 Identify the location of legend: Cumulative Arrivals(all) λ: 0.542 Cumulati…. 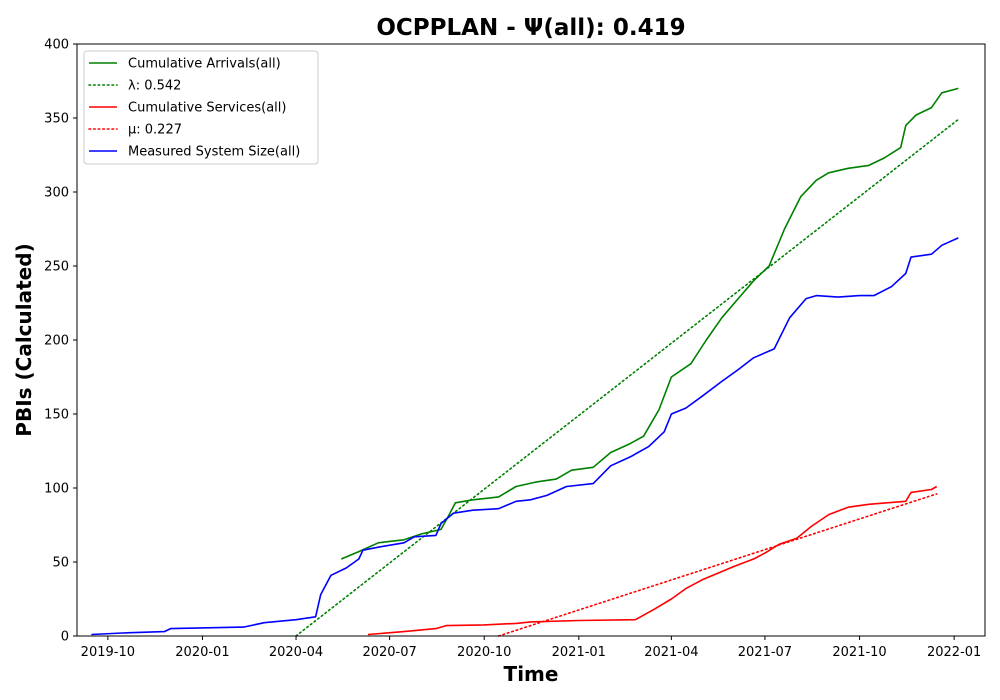
(201, 107).